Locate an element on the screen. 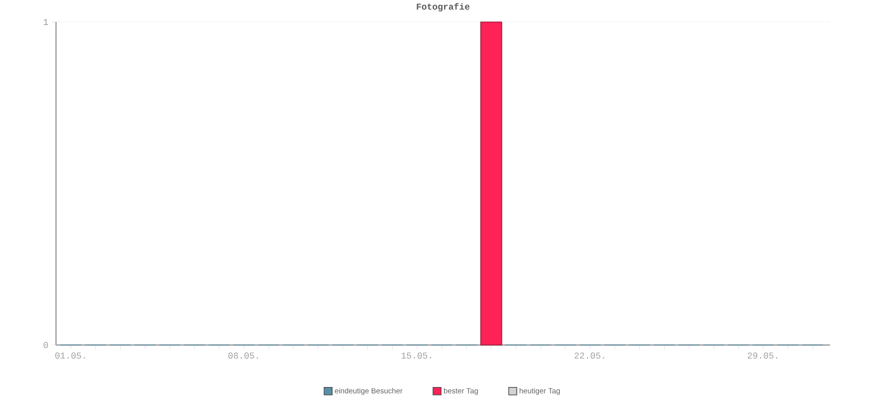  x-tick-label: 22.05. is located at coordinates (589, 355).